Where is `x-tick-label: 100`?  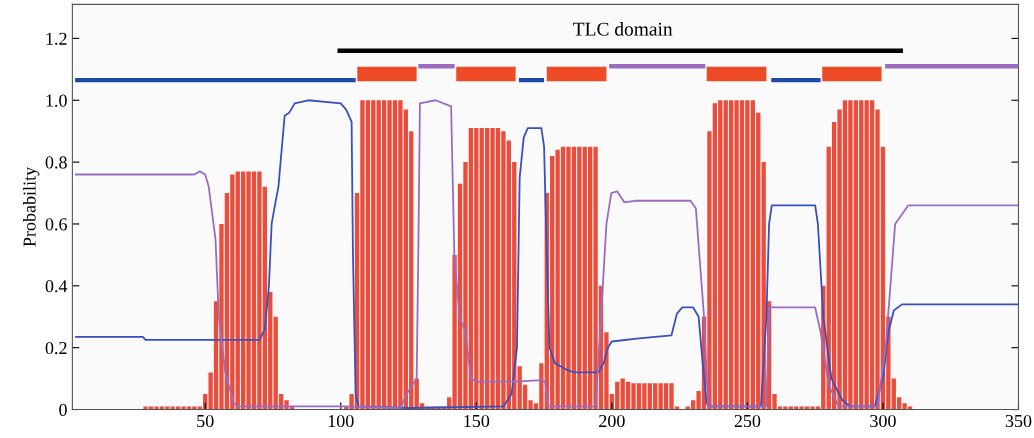 x-tick-label: 100 is located at coordinates (341, 421).